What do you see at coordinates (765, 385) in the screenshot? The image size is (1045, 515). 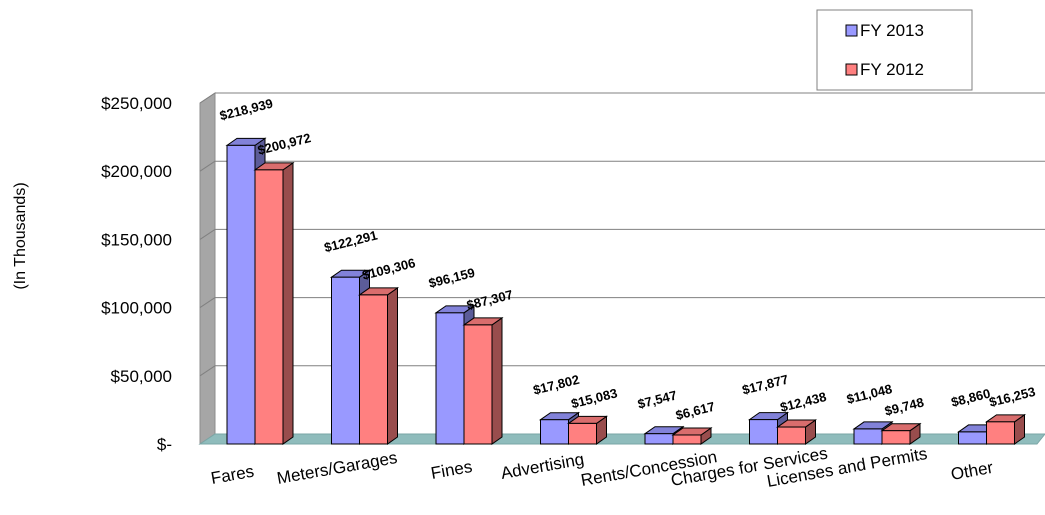 I see `data-label: $17,877` at bounding box center [765, 385].